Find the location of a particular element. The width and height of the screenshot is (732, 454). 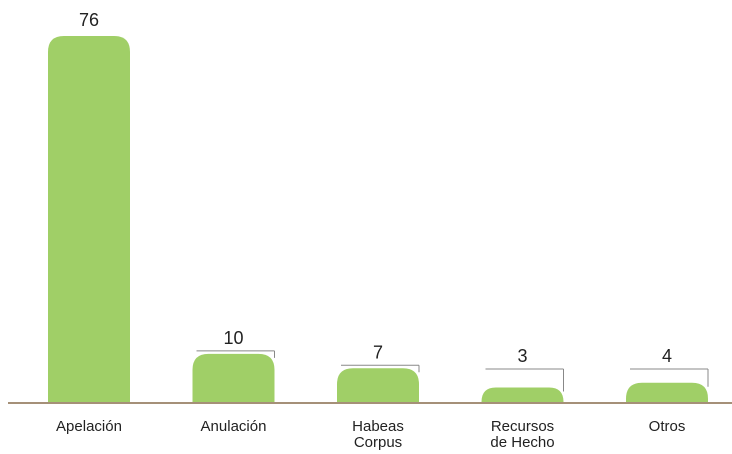

category-label: Apelación is located at coordinates (89, 426).